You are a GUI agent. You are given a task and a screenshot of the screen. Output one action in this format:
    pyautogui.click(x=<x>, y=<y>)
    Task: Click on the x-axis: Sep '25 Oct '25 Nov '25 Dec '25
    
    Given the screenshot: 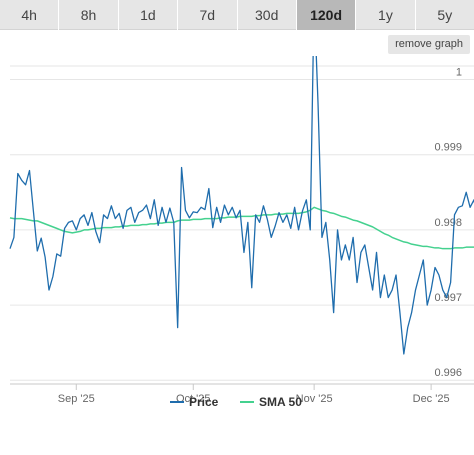 What is the action you would take?
    pyautogui.click(x=242, y=394)
    